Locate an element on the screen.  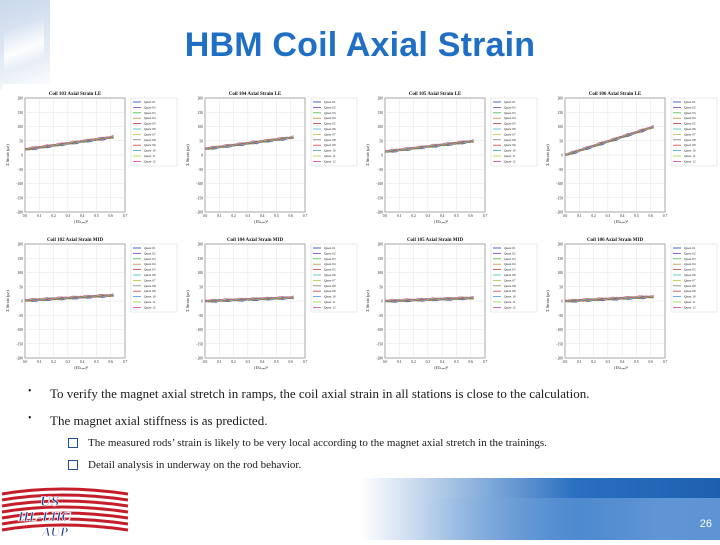
legend-entry: Quen 01 is located at coordinates (150, 102).